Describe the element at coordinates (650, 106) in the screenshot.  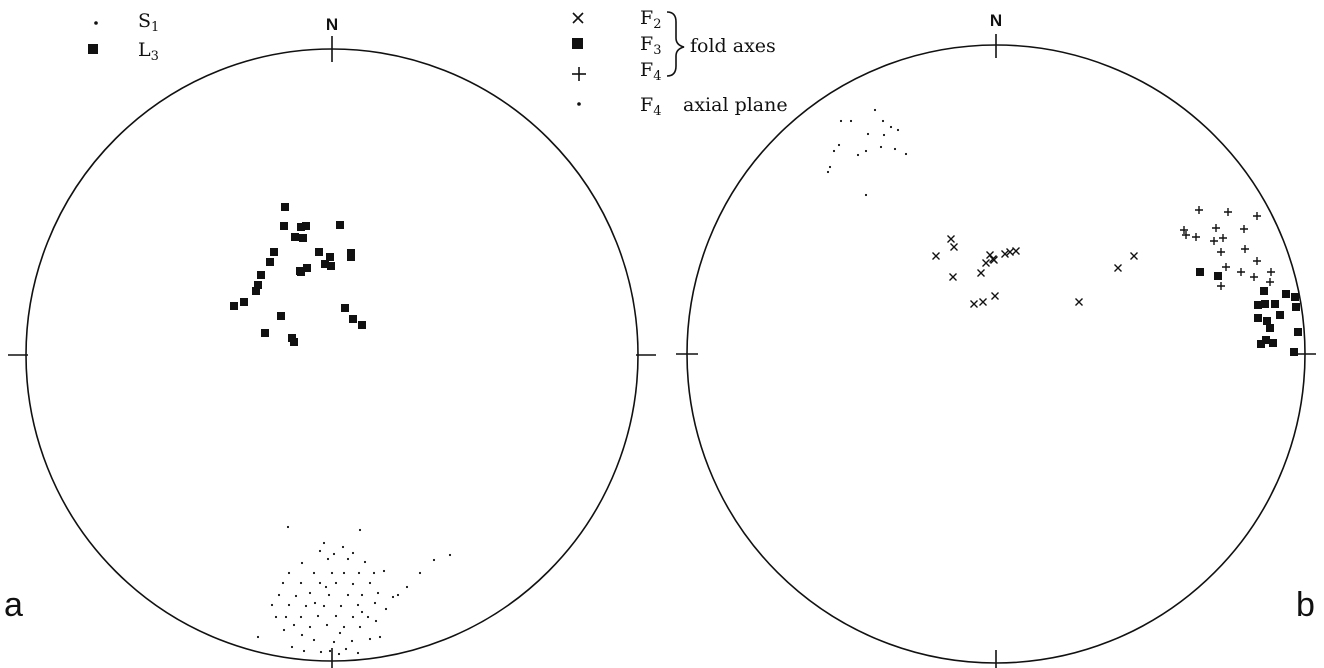
I see `legend-b-item-f4-axial: F4` at that location.